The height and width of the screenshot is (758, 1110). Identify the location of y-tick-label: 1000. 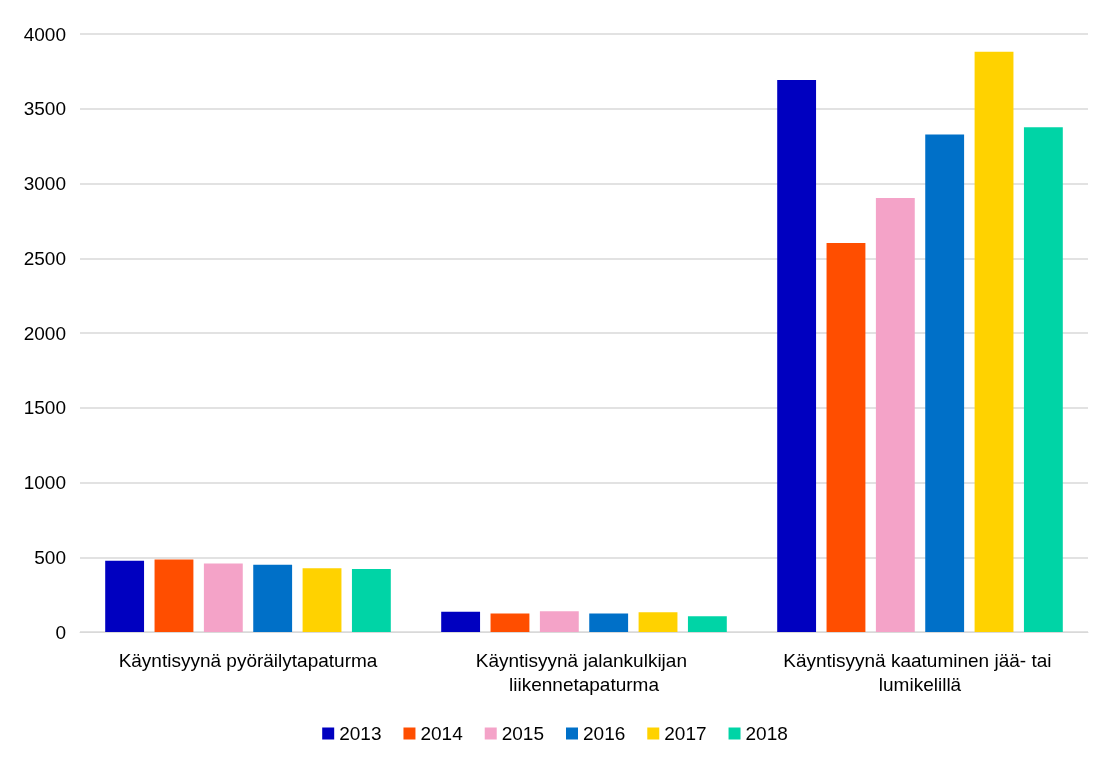
(44, 482).